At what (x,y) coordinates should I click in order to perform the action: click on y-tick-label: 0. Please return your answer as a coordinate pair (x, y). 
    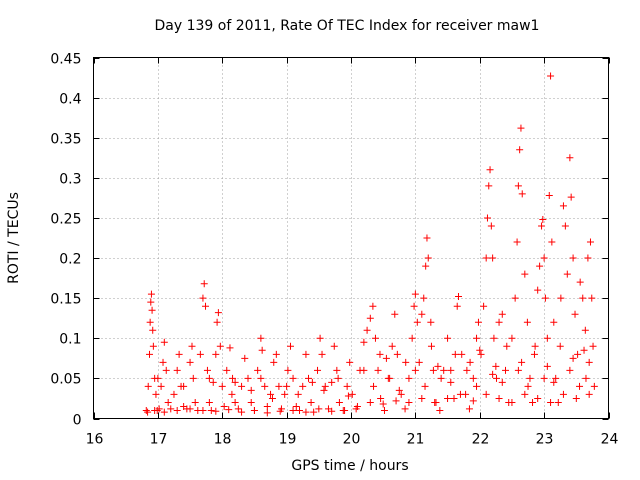
    Looking at the image, I should click on (77, 421).